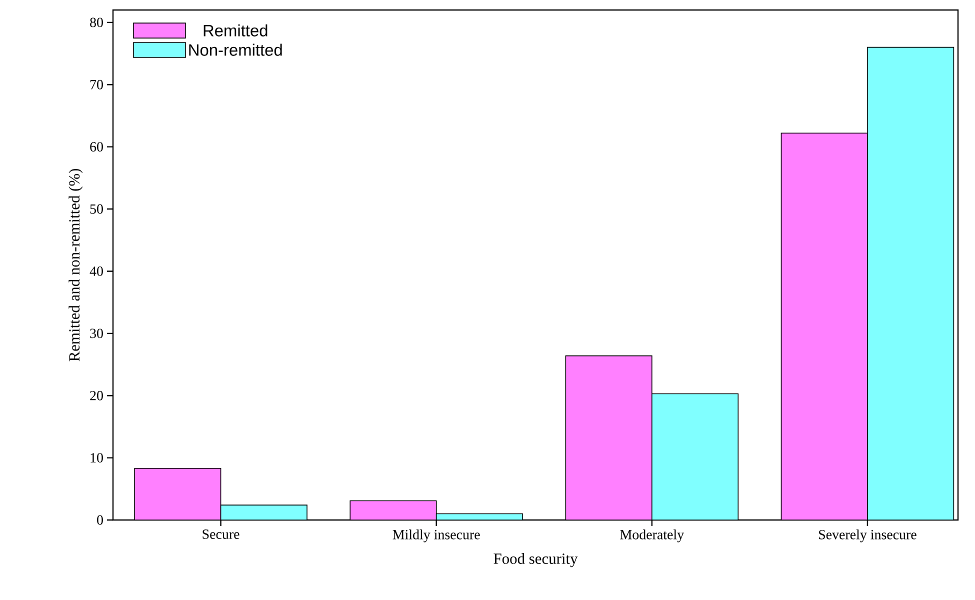 The width and height of the screenshot is (975, 600). What do you see at coordinates (96, 458) in the screenshot?
I see `y-tick-label: 10` at bounding box center [96, 458].